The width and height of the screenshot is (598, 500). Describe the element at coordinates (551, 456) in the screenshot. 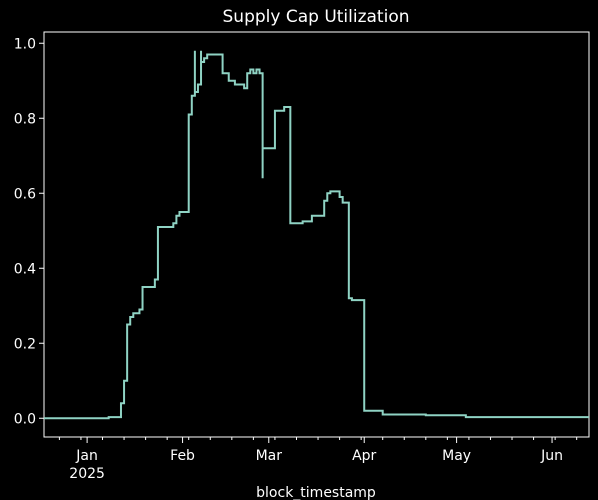

I see `x-tick-label: Jun` at that location.